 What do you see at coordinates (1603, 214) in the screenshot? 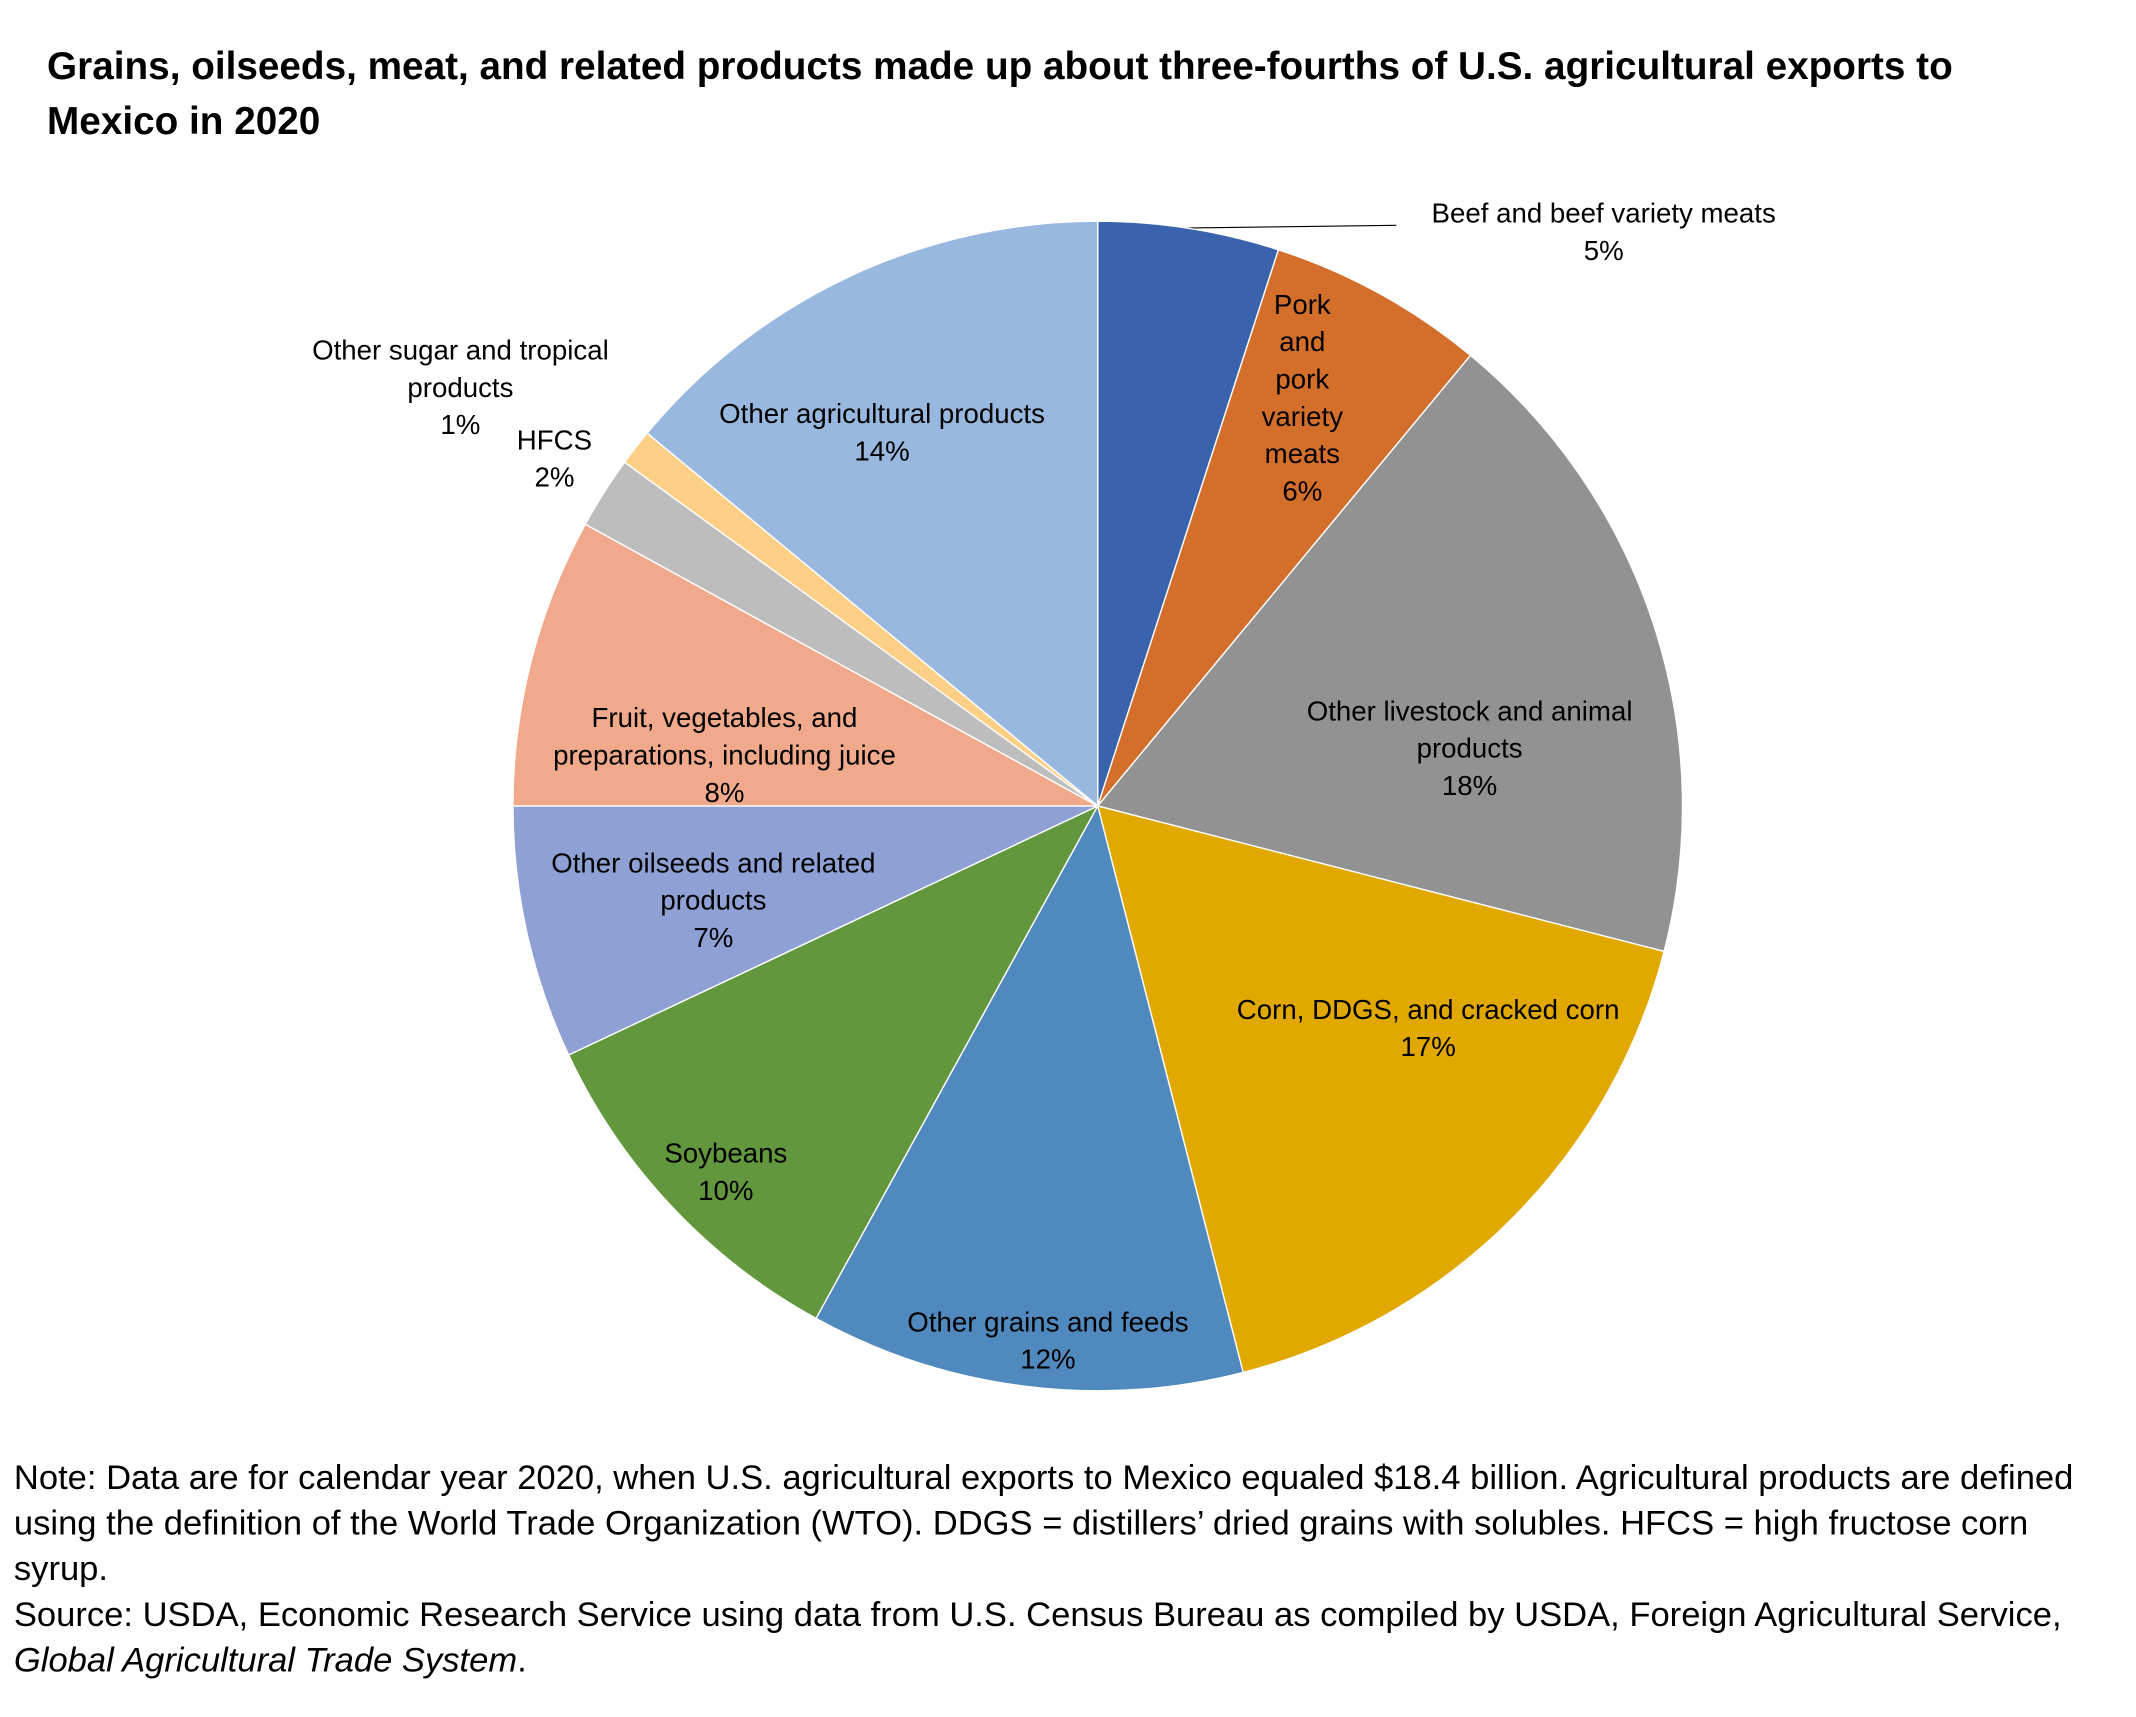
I see `category-label: Beef and beef variety meats` at bounding box center [1603, 214].